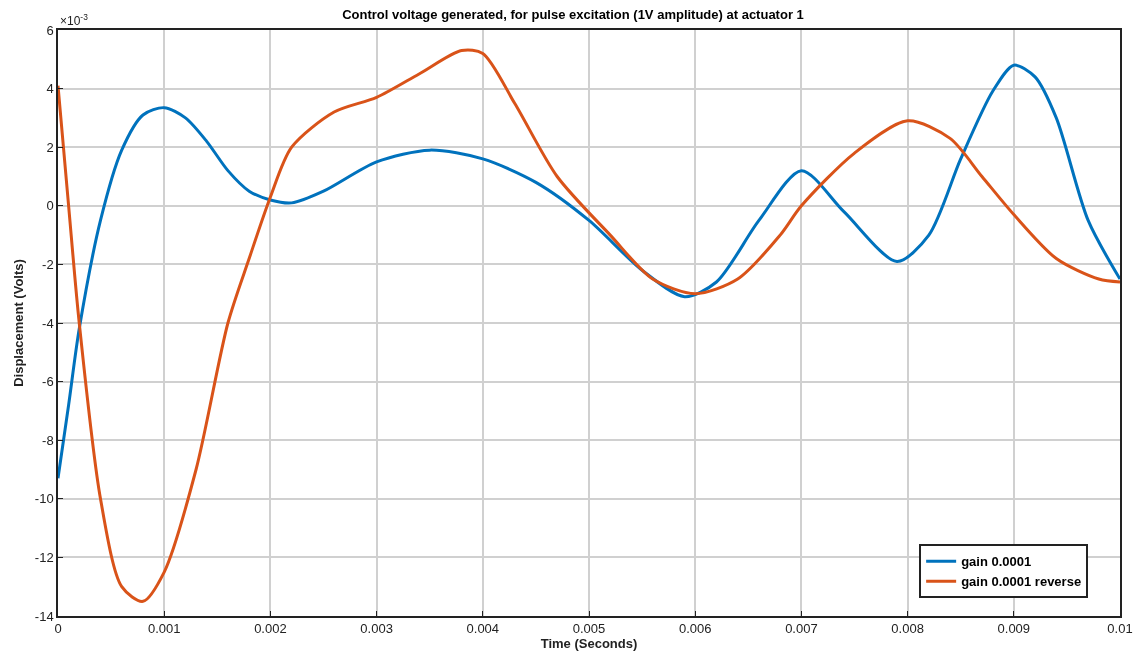 This screenshot has width=1146, height=668. I want to click on y-tick-label: -12, so click(44, 557).